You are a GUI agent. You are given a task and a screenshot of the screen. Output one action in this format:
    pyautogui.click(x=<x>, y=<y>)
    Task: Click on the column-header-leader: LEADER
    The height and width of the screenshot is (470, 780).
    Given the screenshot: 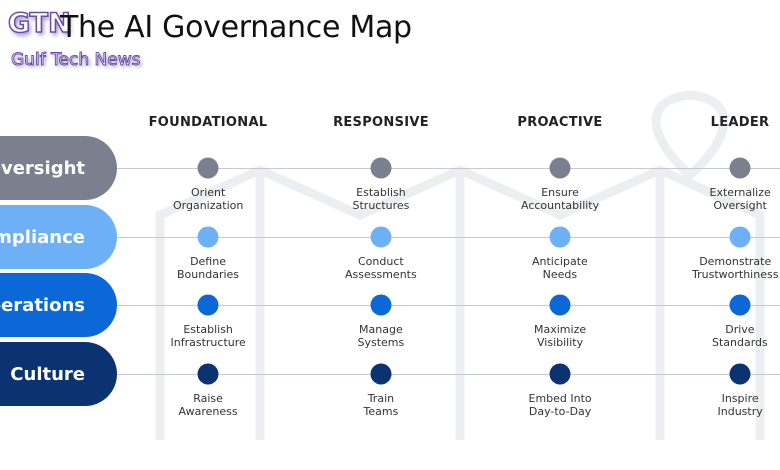 What is the action you would take?
    pyautogui.click(x=740, y=122)
    